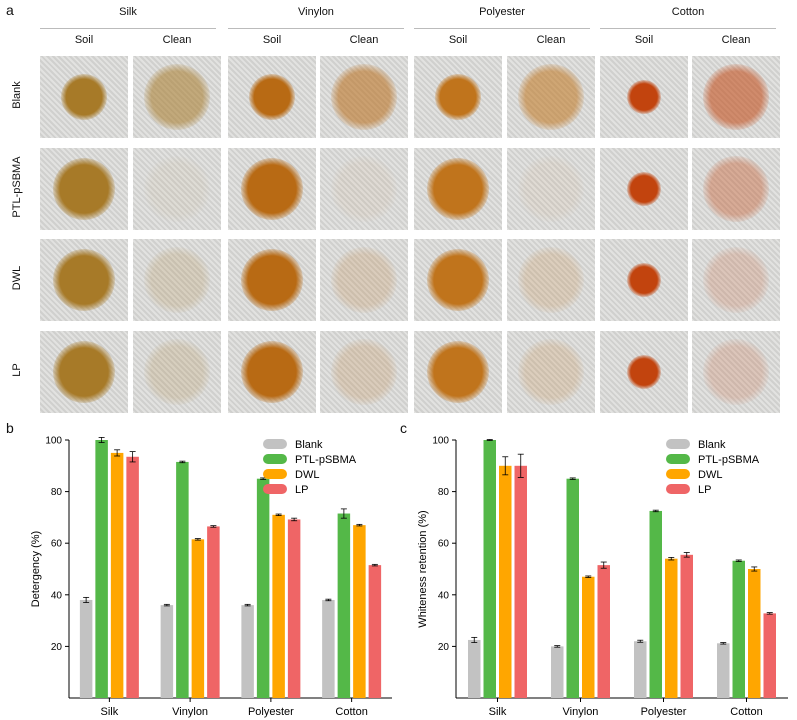 The height and width of the screenshot is (720, 797). I want to click on y-tick-label: 20, so click(444, 647).